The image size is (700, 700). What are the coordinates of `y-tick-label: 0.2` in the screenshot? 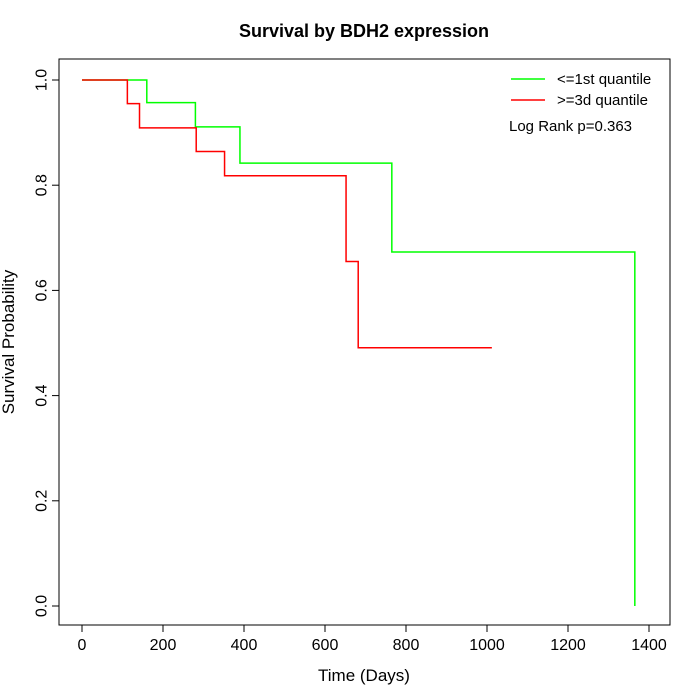 It's located at (42, 501).